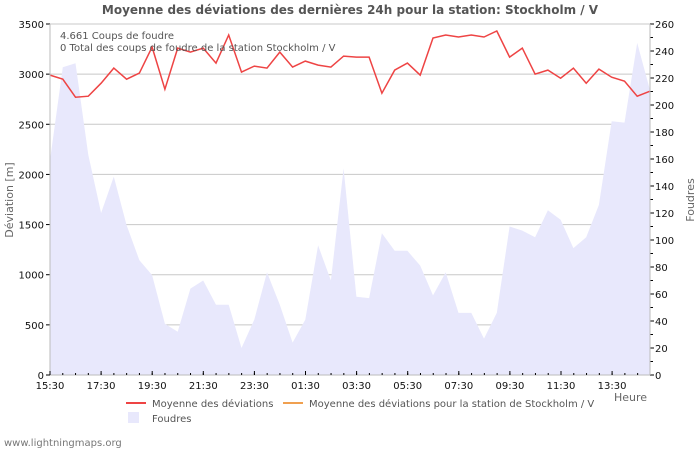 Image resolution: width=700 pixels, height=450 pixels. I want to click on x-tick: 01:30, so click(305, 386).